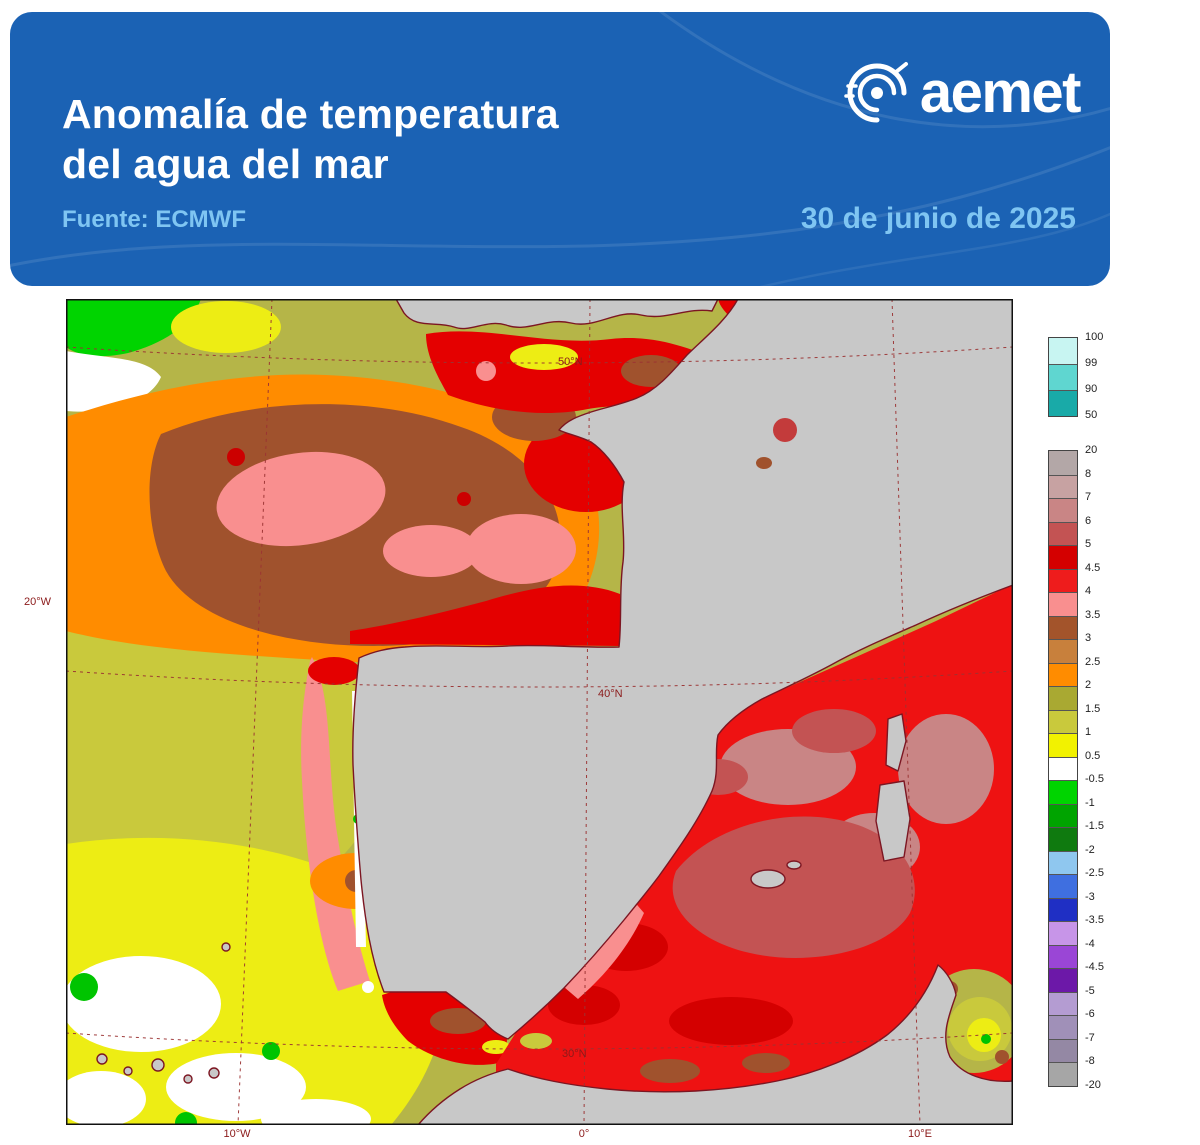  What do you see at coordinates (1088, 638) in the screenshot?
I see `legend-tick-label: 3` at bounding box center [1088, 638].